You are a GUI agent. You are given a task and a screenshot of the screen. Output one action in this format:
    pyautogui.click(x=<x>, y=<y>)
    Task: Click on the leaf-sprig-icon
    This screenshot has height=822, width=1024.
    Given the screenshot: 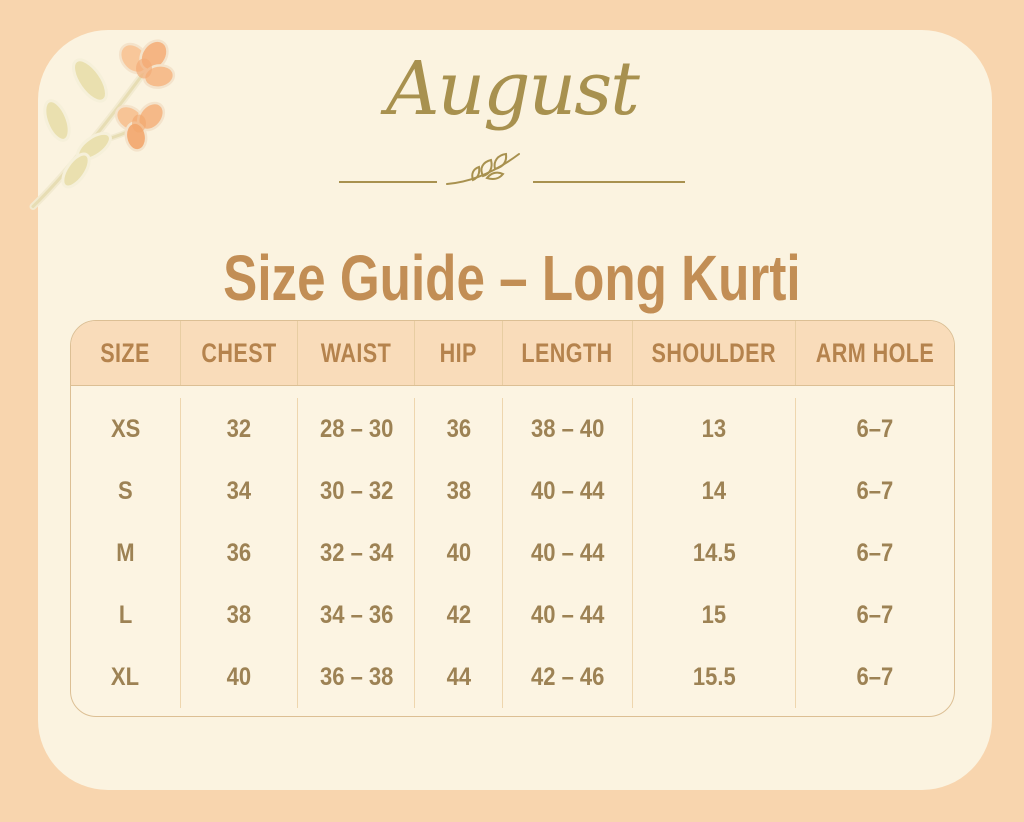 What is the action you would take?
    pyautogui.click(x=483, y=168)
    